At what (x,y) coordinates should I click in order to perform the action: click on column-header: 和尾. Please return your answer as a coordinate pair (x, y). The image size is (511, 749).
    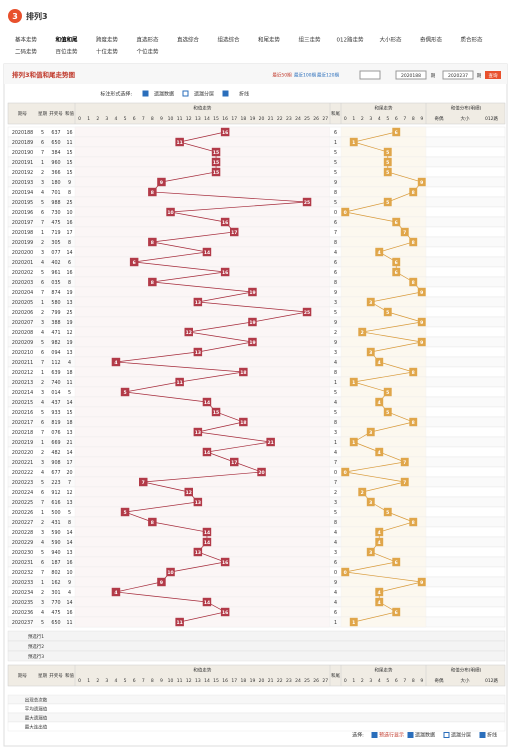
    Looking at the image, I should click on (335, 675).